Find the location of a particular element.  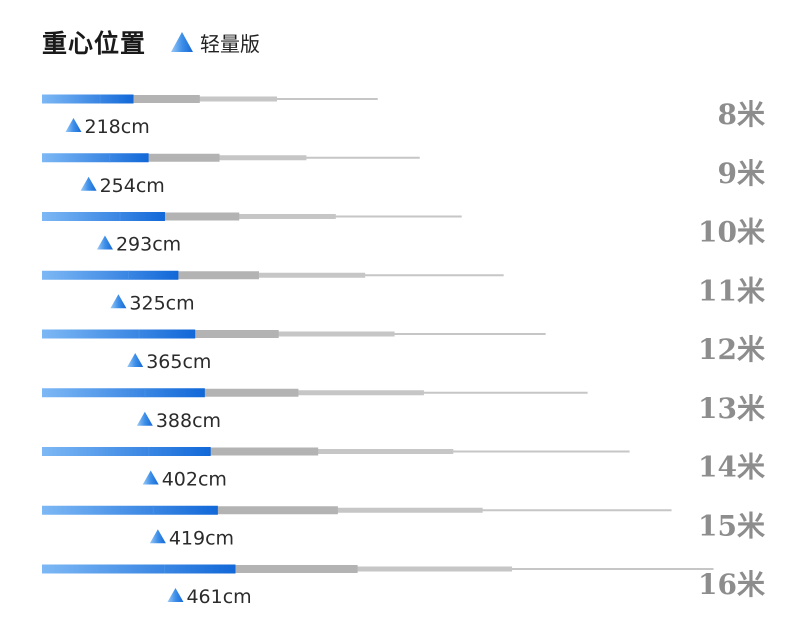

category-label: 16米 is located at coordinates (731, 584).